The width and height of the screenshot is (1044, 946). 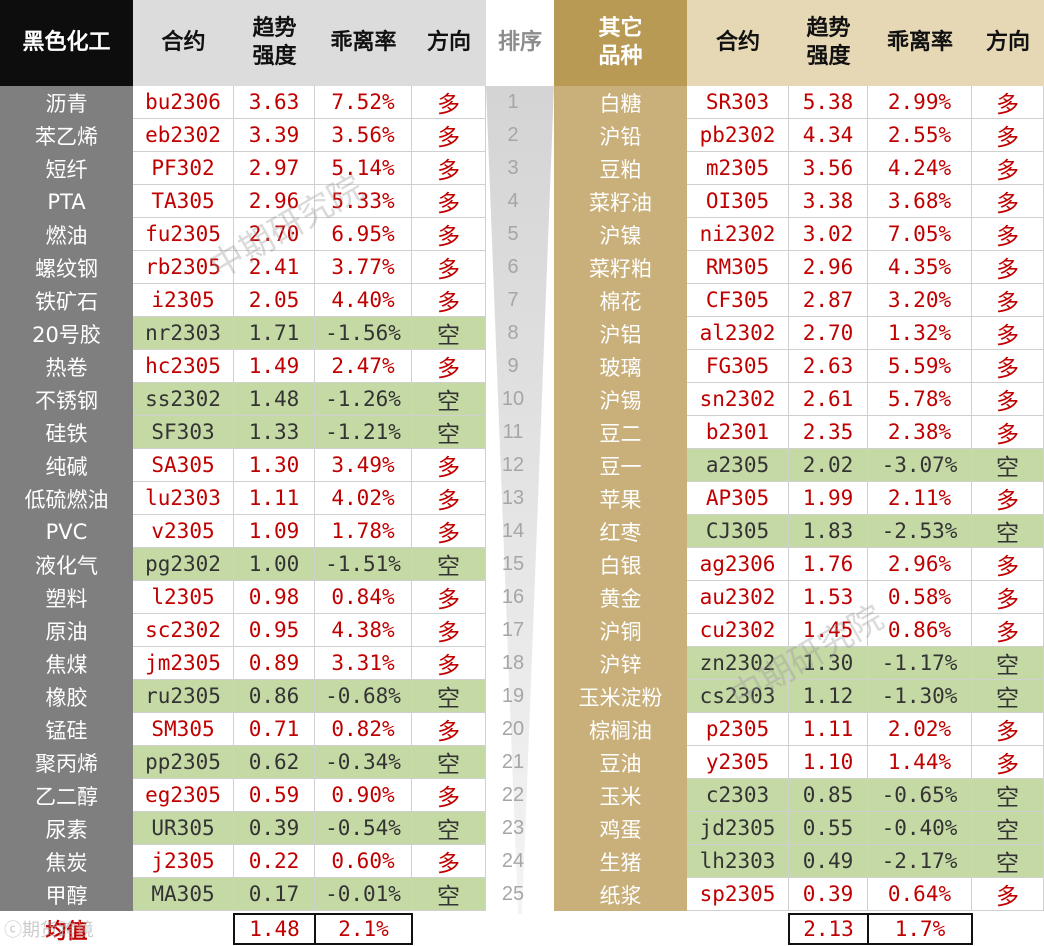 What do you see at coordinates (513, 564) in the screenshot?
I see `rank-15: 15` at bounding box center [513, 564].